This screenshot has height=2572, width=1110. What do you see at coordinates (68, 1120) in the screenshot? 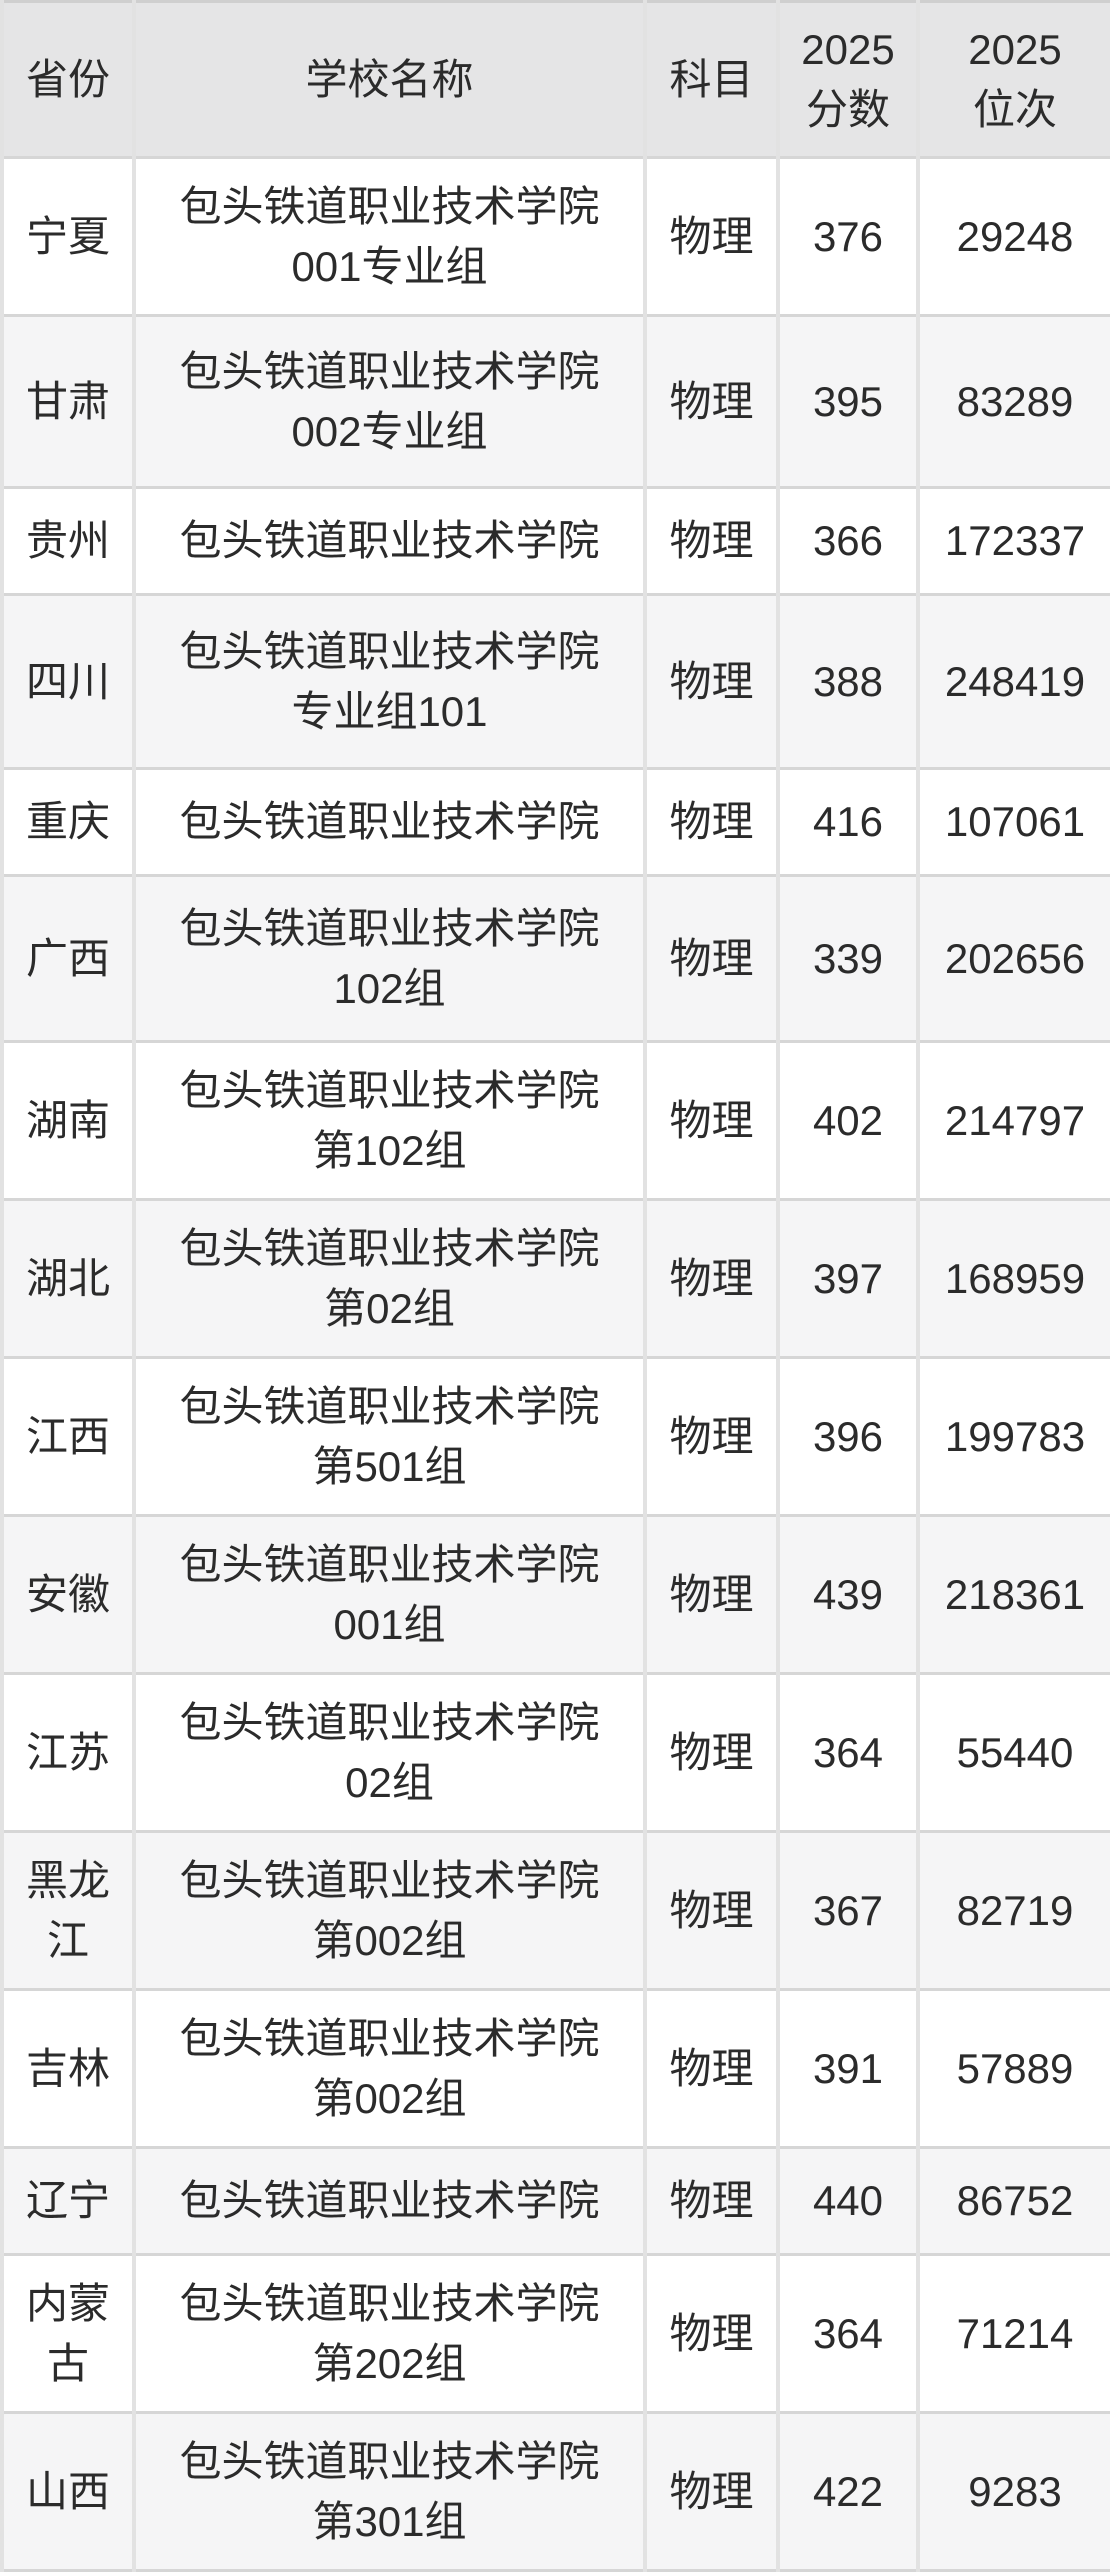
I see `province-cell: 湖南` at bounding box center [68, 1120].